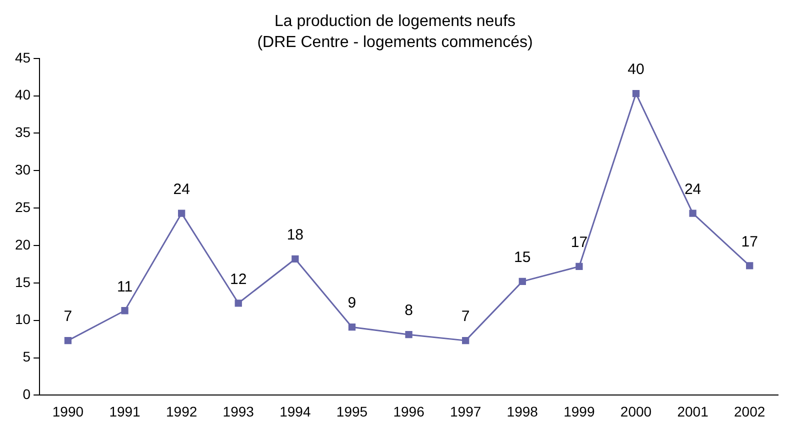  I want to click on y-tick-label: 0, so click(26, 394).